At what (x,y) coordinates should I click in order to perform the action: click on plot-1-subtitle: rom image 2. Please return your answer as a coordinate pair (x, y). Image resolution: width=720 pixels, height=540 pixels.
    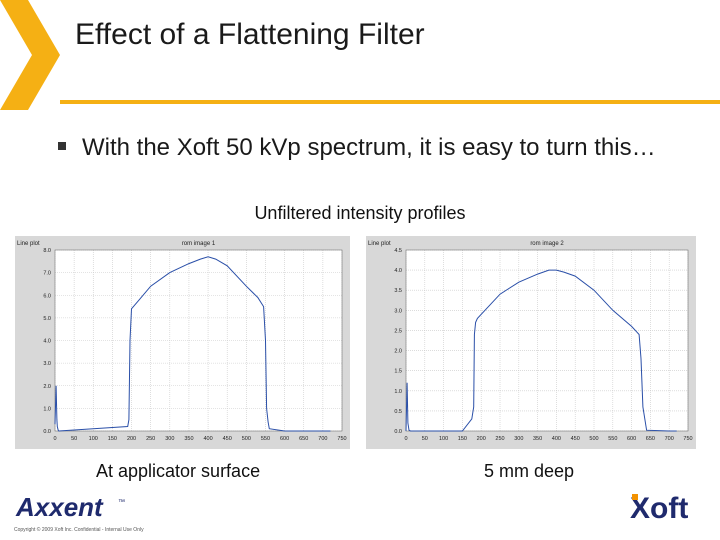
    Looking at the image, I should click on (547, 244).